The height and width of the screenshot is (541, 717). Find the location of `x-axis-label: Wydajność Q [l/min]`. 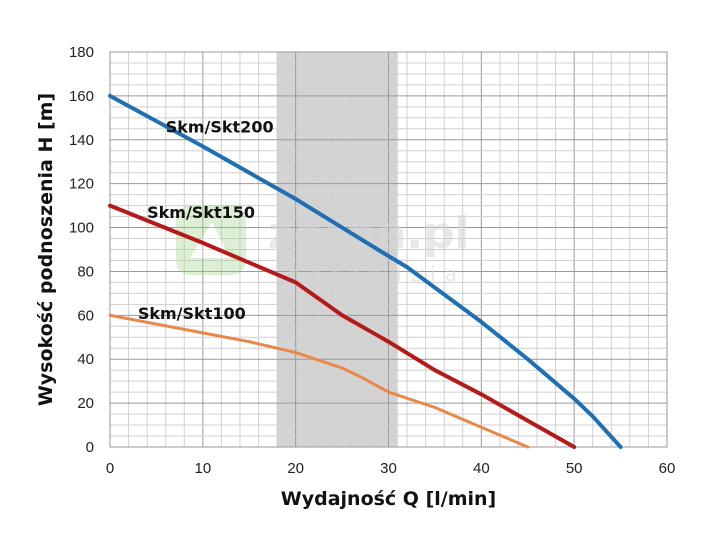

x-axis-label: Wydajność Q [l/min] is located at coordinates (388, 499).